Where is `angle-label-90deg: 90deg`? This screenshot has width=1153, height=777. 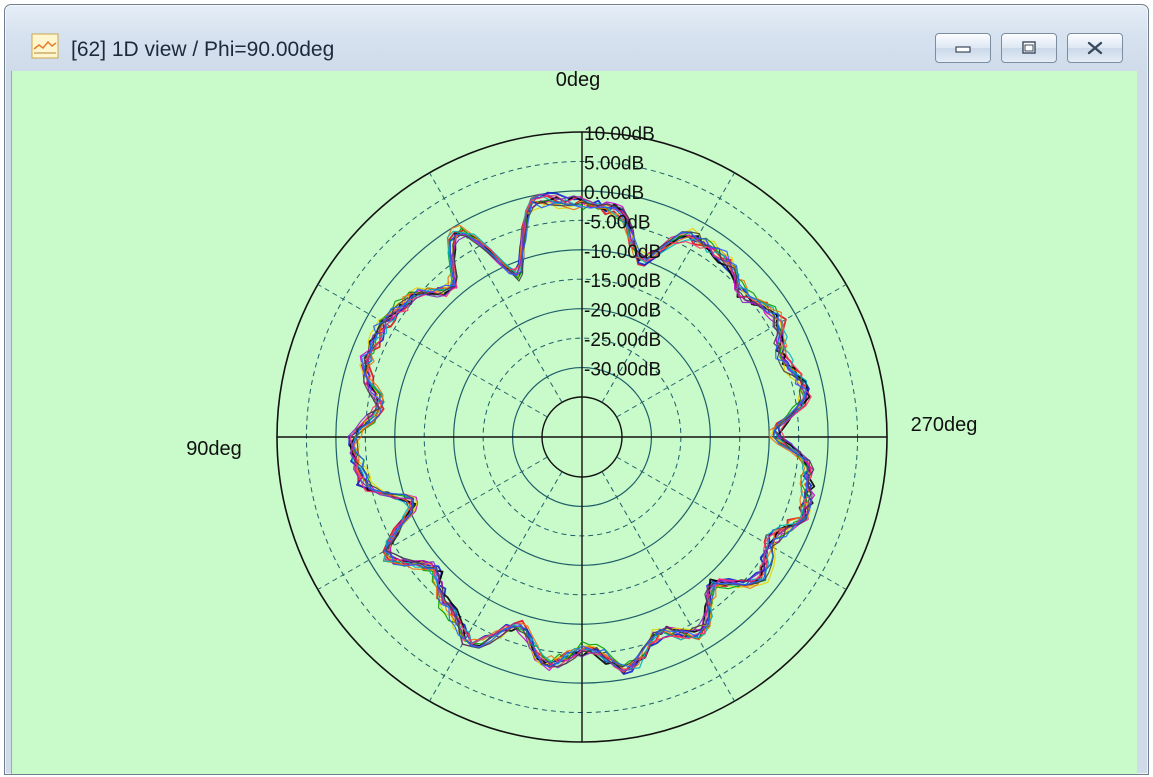 angle-label-90deg: 90deg is located at coordinates (214, 449).